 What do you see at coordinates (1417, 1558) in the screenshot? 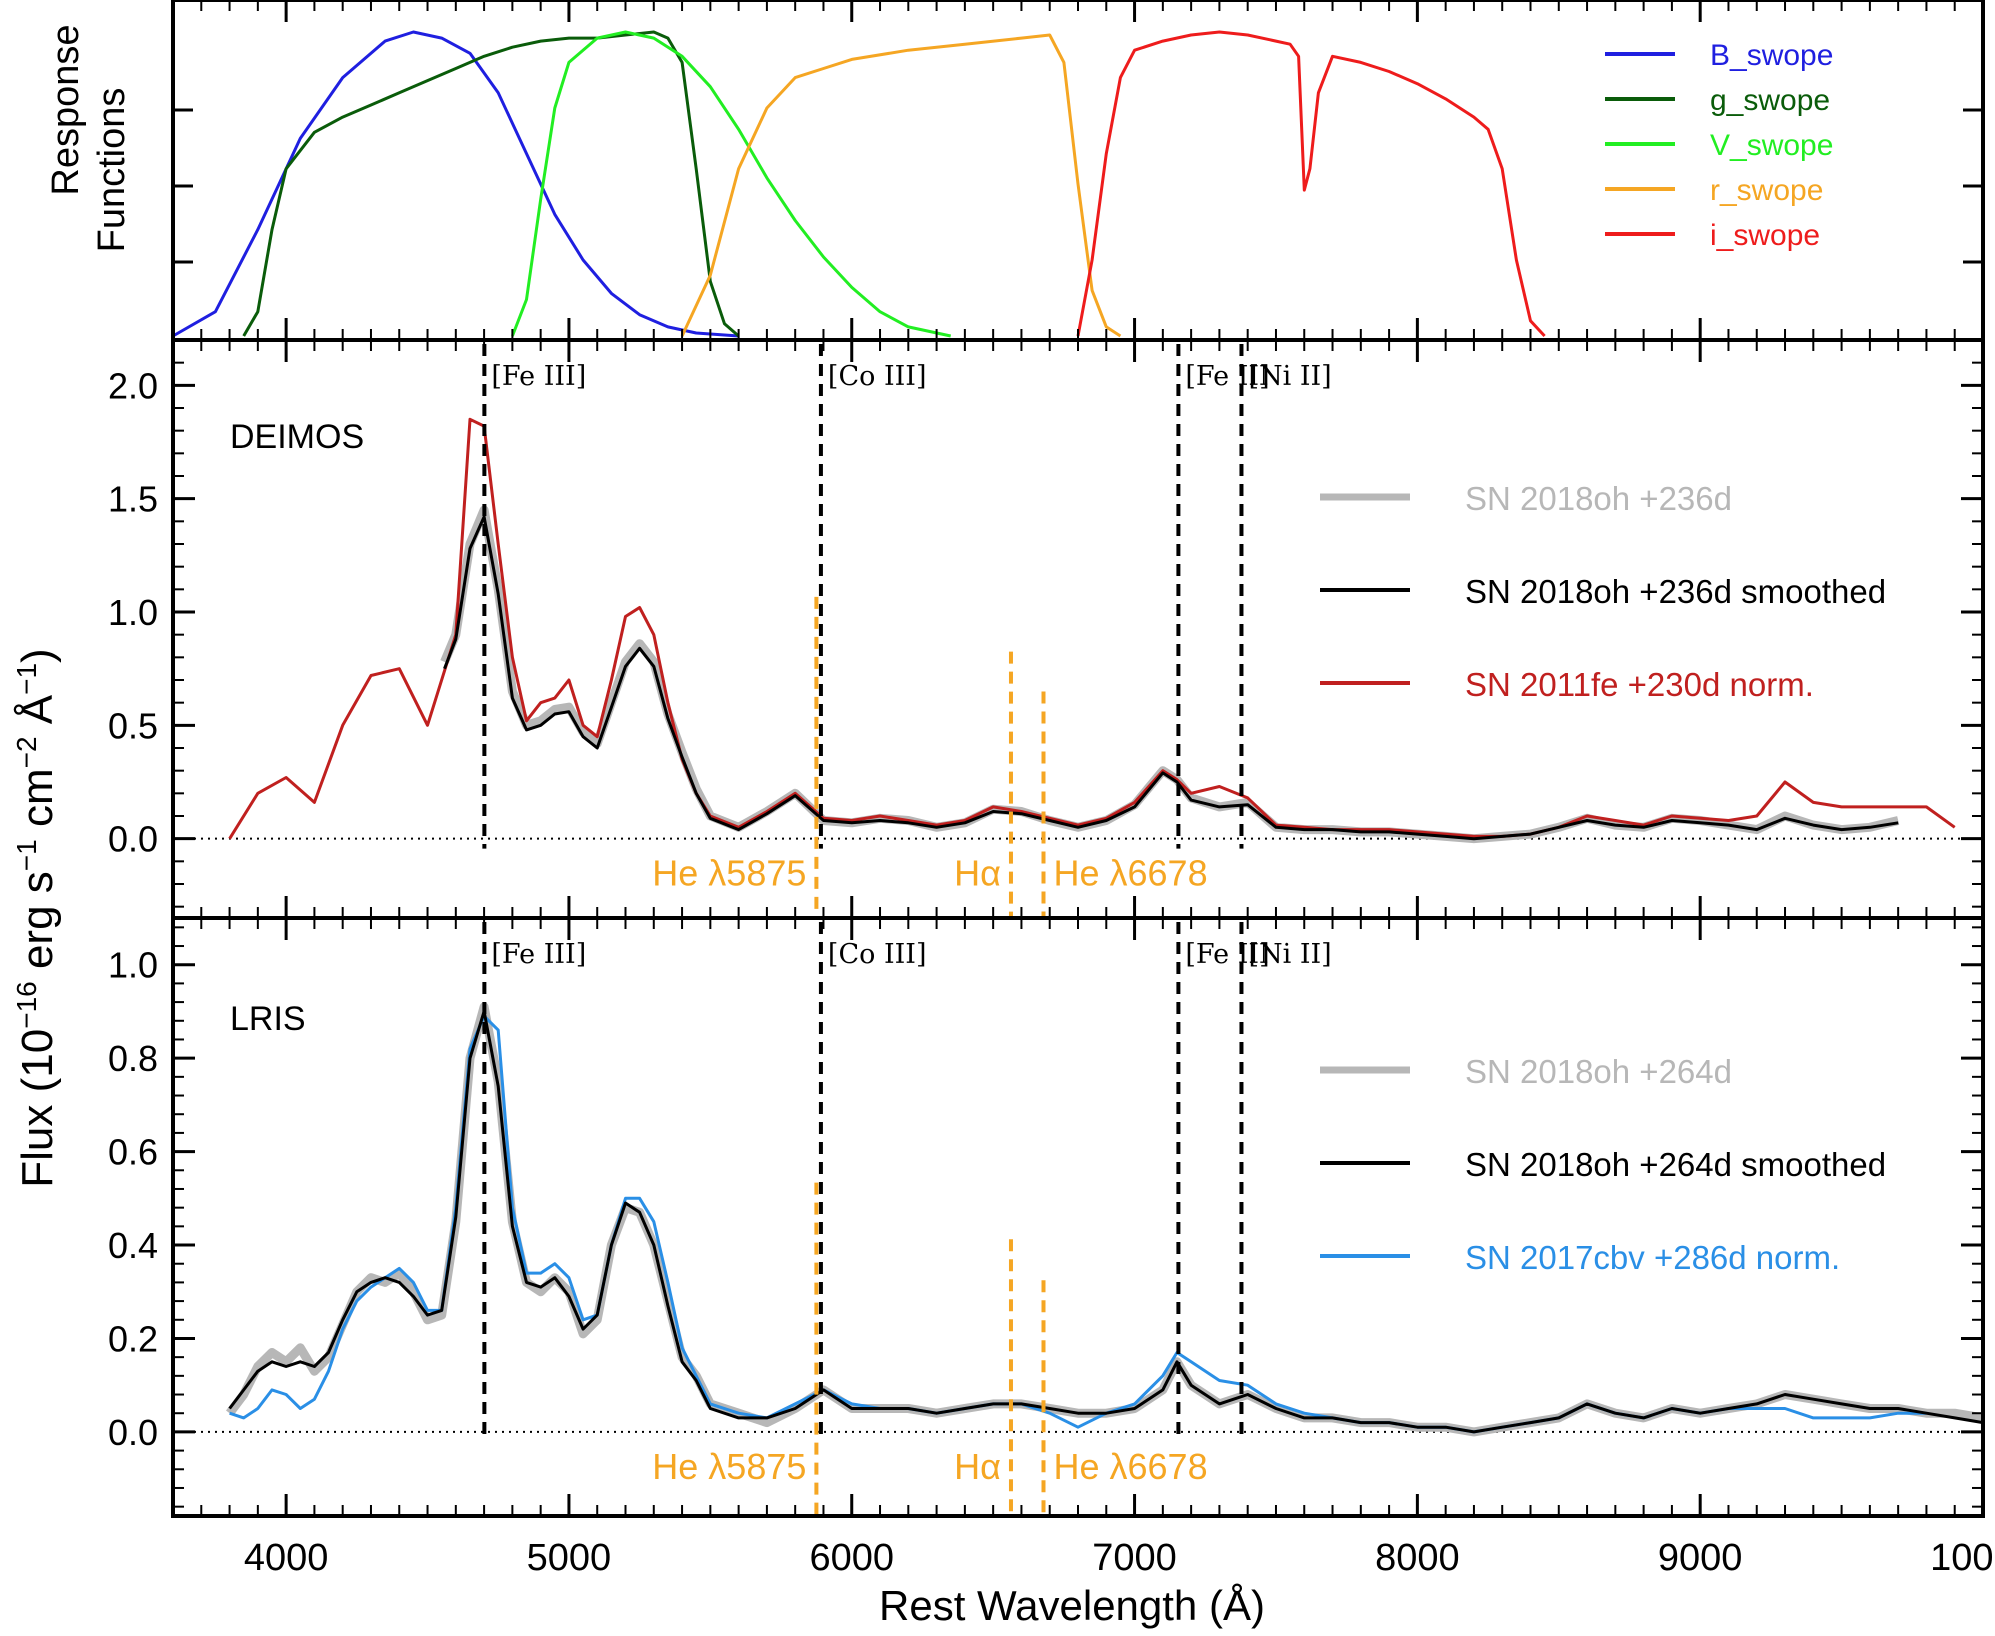
I see `x-tick-label: 8000` at bounding box center [1417, 1558].